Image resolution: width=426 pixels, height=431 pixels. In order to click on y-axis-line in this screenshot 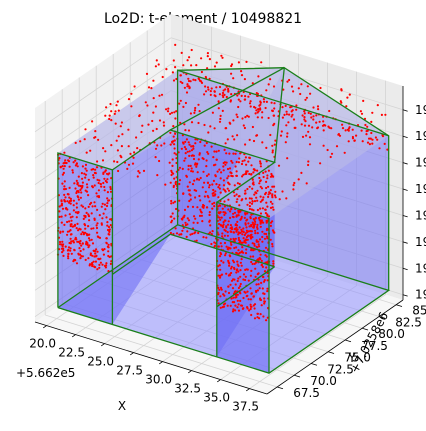, I will do `click(335, 347)`.